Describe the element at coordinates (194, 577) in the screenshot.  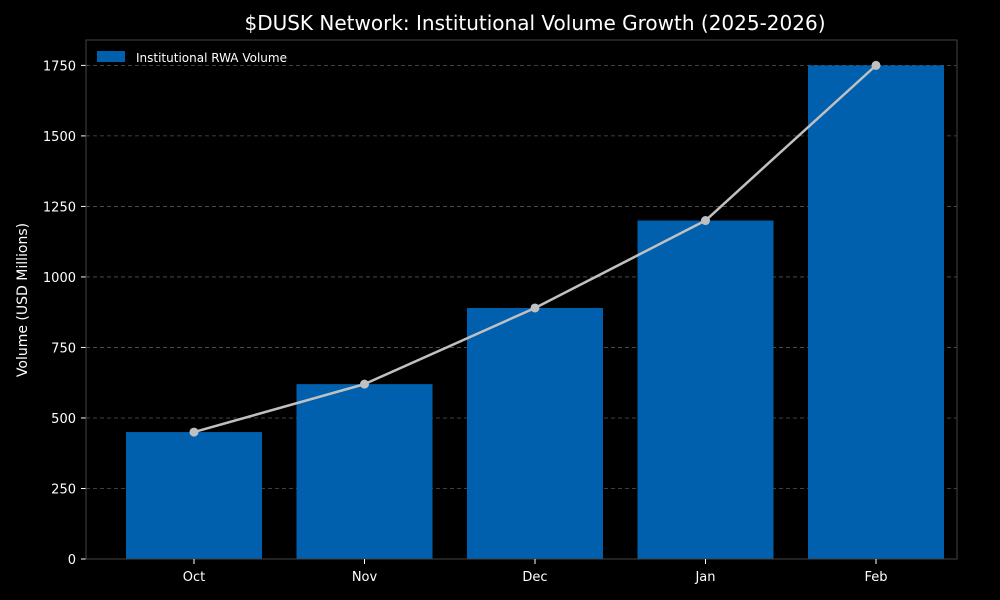
I see `x-tick-label-oct: Oct` at that location.